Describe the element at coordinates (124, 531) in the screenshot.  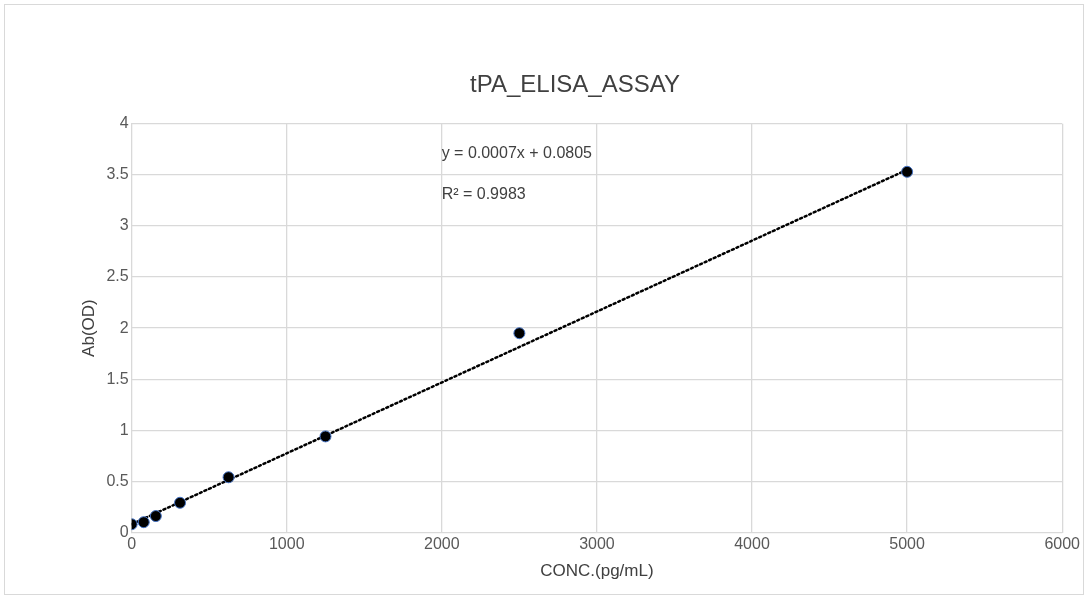
I see `y-tick-label: 0` at that location.